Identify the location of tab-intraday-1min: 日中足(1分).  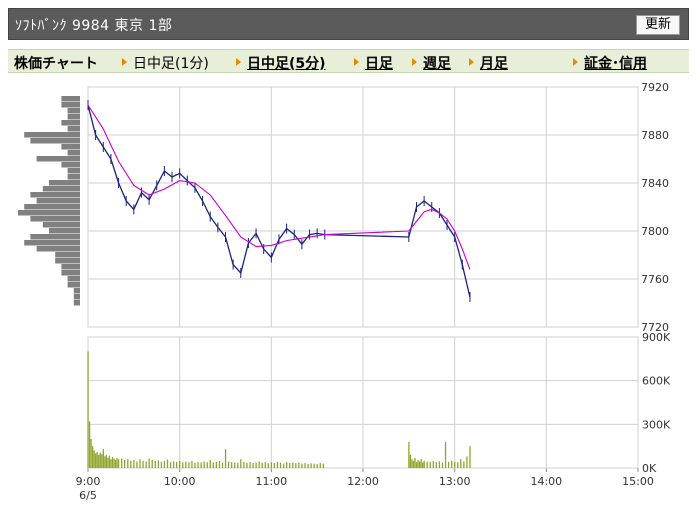
(165, 63).